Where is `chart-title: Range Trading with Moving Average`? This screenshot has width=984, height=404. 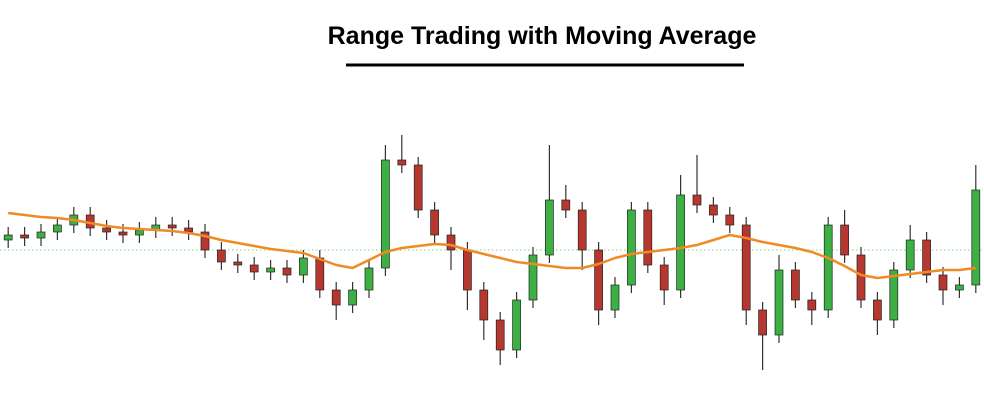 chart-title: Range Trading with Moving Average is located at coordinates (542, 36).